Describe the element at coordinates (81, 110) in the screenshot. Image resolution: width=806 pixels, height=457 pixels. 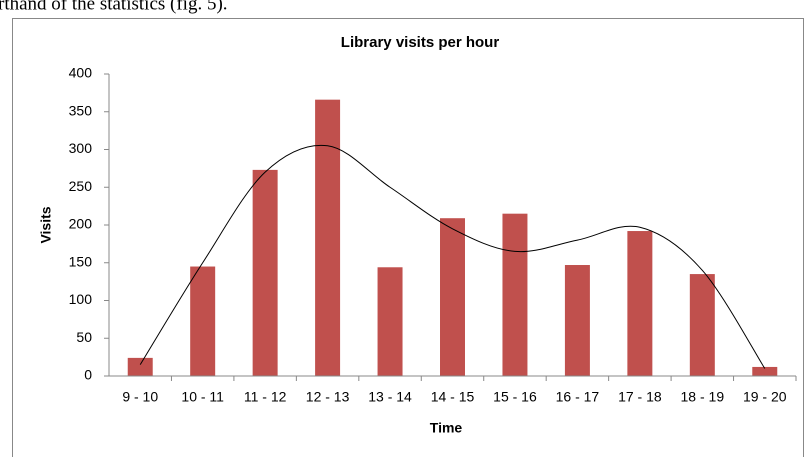
I see `y-tick-label: 350` at that location.